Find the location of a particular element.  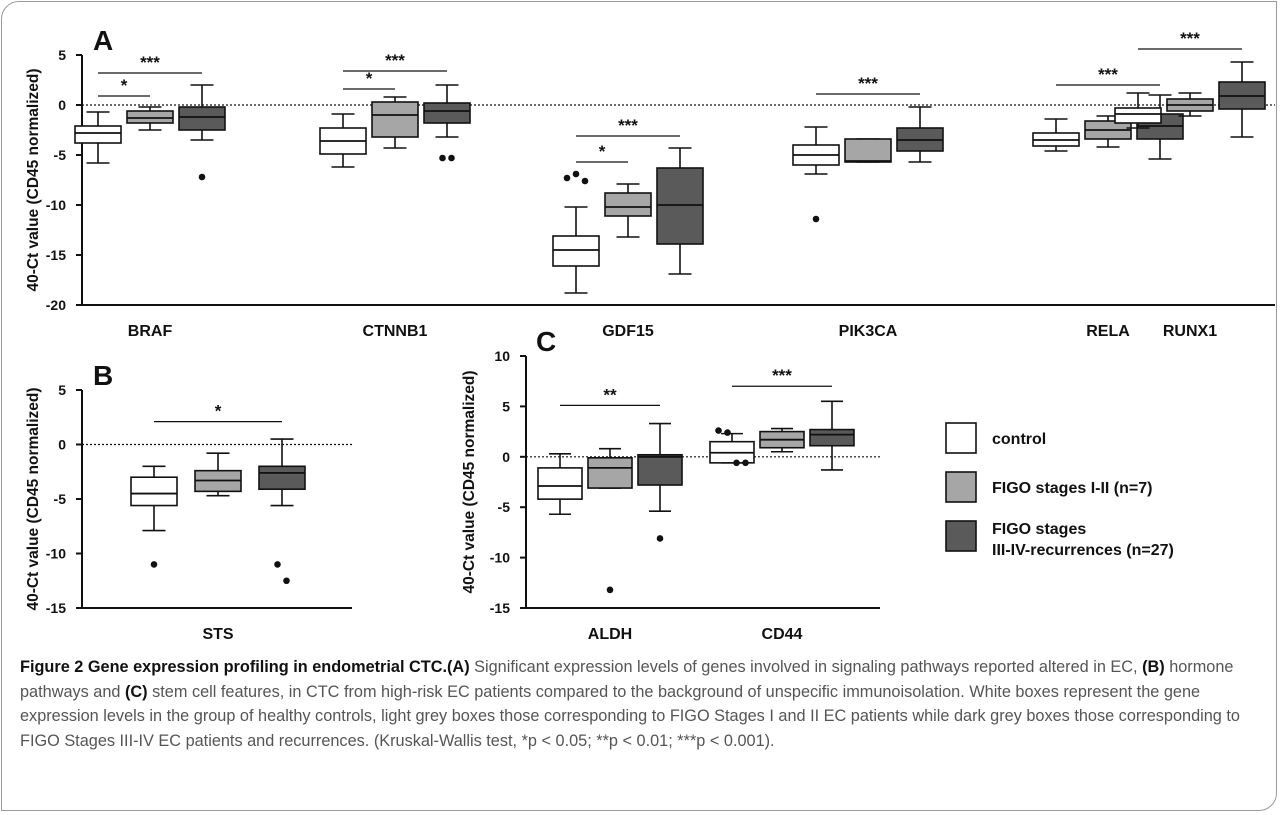

panel-c-y-axis-label: 40-Ct value (CD45 normalized) is located at coordinates (469, 481).